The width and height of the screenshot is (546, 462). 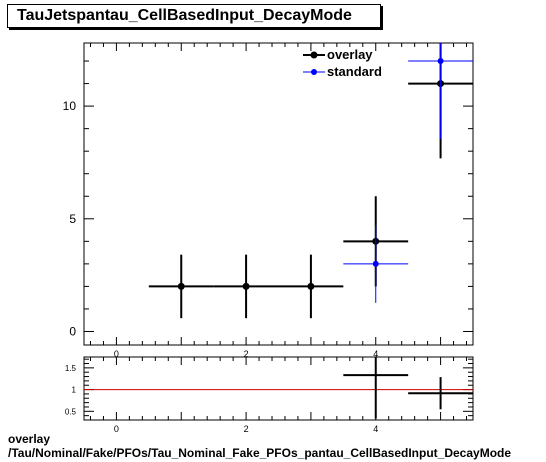 I want to click on main-y-tick-label: 0, so click(x=72, y=331).